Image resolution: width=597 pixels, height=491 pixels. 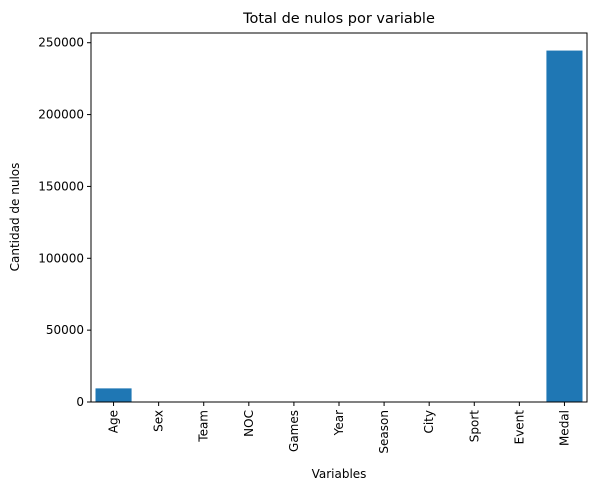 What do you see at coordinates (204, 426) in the screenshot?
I see `x-tick-label: Team` at bounding box center [204, 426].